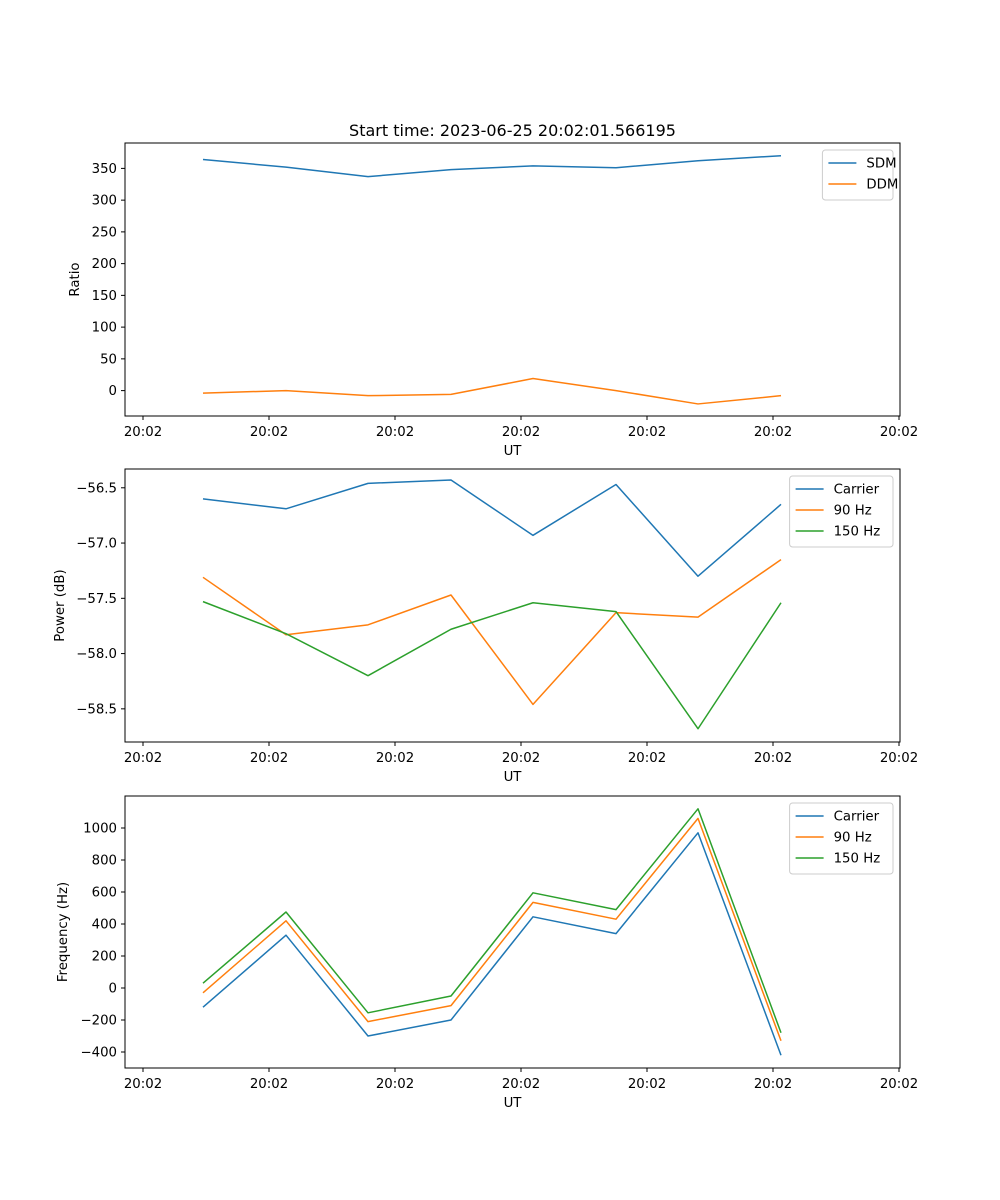 The width and height of the screenshot is (1000, 1200). What do you see at coordinates (104, 893) in the screenshot?
I see `y-tick-label: 600` at bounding box center [104, 893].